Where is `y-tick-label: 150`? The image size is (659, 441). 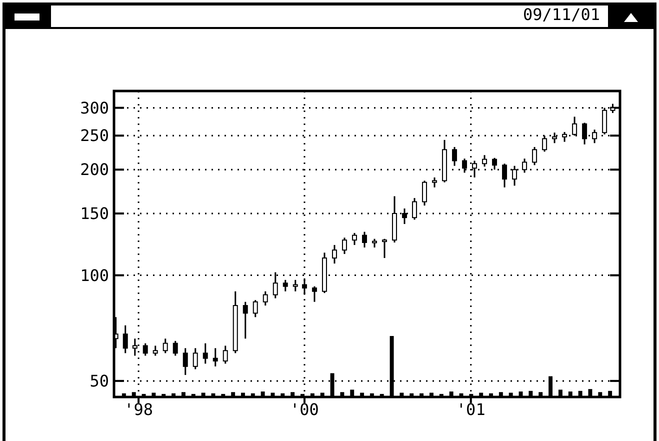
y-tick-label: 150 is located at coordinates (94, 213).